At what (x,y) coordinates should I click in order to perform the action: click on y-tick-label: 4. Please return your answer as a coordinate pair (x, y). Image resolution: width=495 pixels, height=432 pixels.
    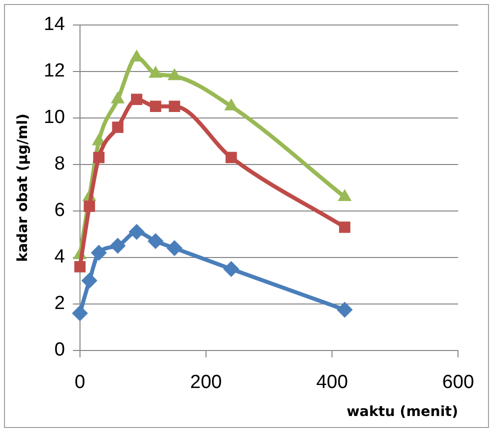
    Looking at the image, I should click on (60, 257).